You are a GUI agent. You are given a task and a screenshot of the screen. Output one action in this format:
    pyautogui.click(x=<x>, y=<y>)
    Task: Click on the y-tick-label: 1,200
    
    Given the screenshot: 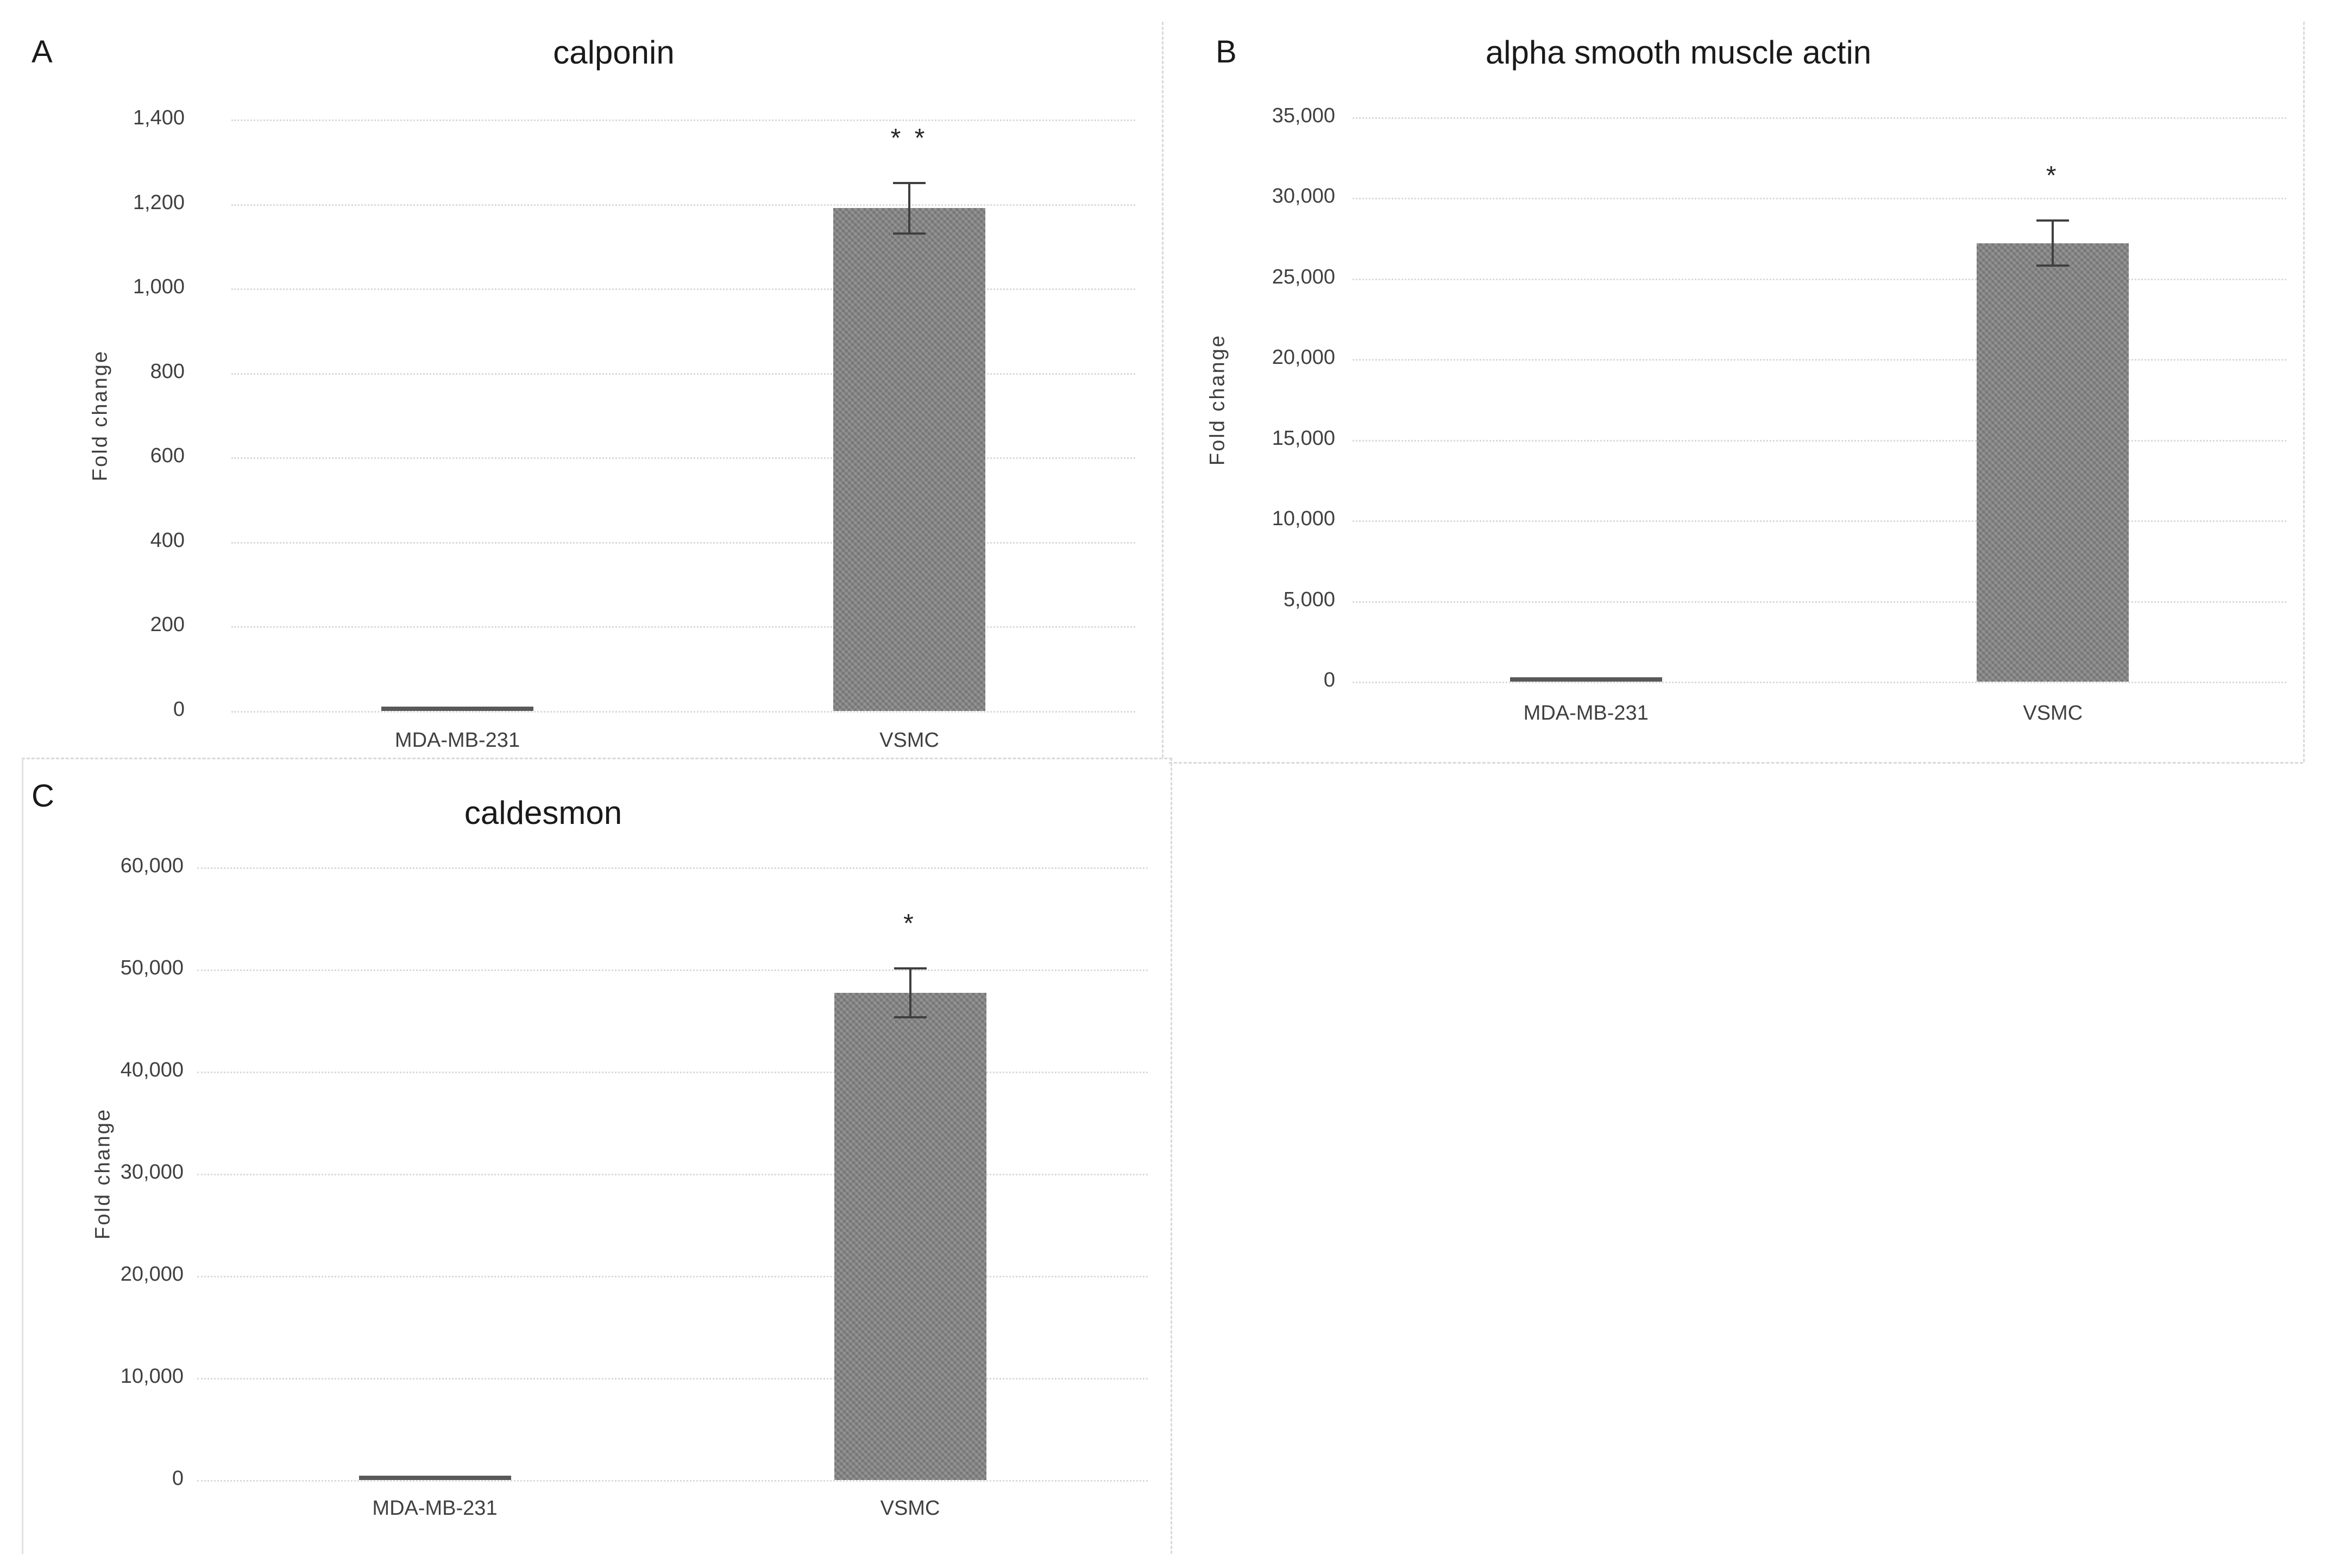 What is the action you would take?
    pyautogui.click(x=159, y=202)
    